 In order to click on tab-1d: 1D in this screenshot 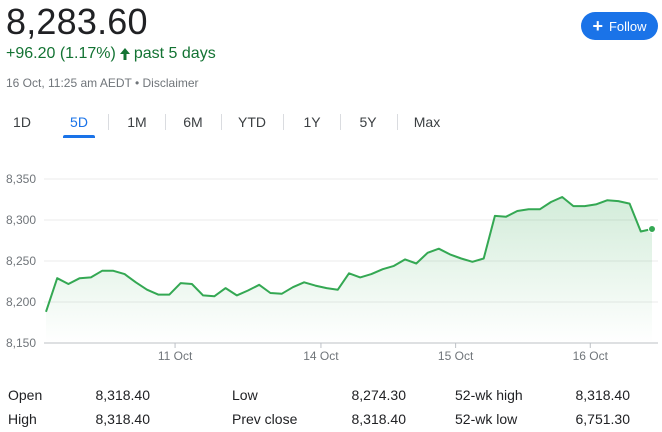, I will do `click(22, 122)`.